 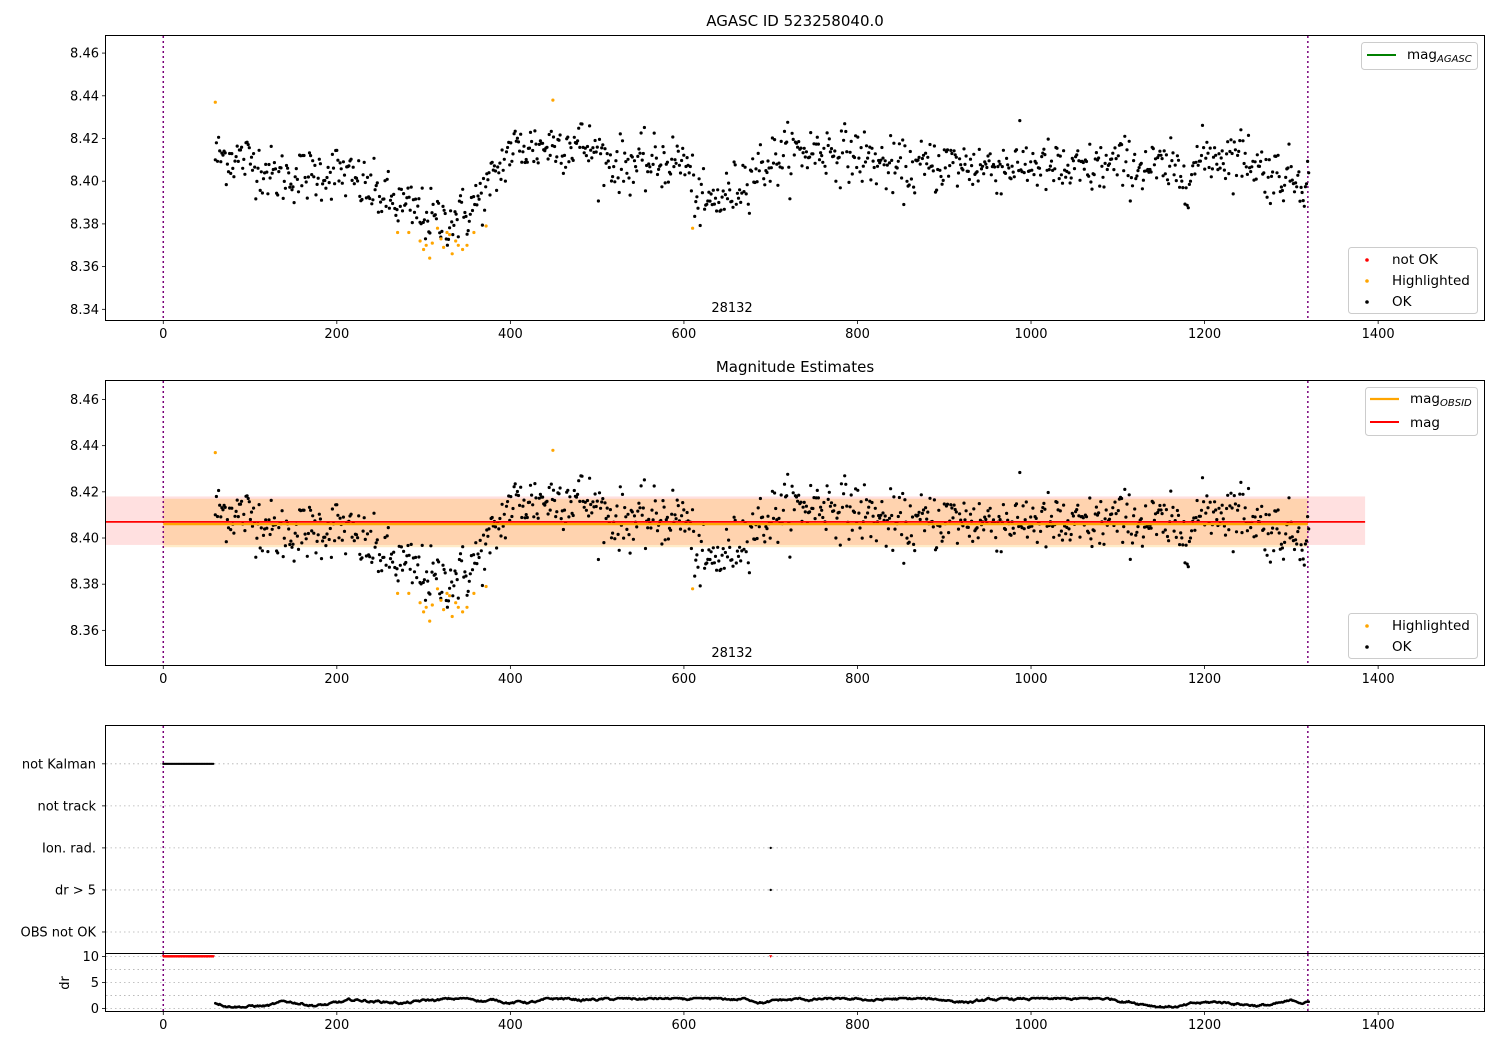 I want to click on x-tick-label: 400, so click(x=510, y=1025).